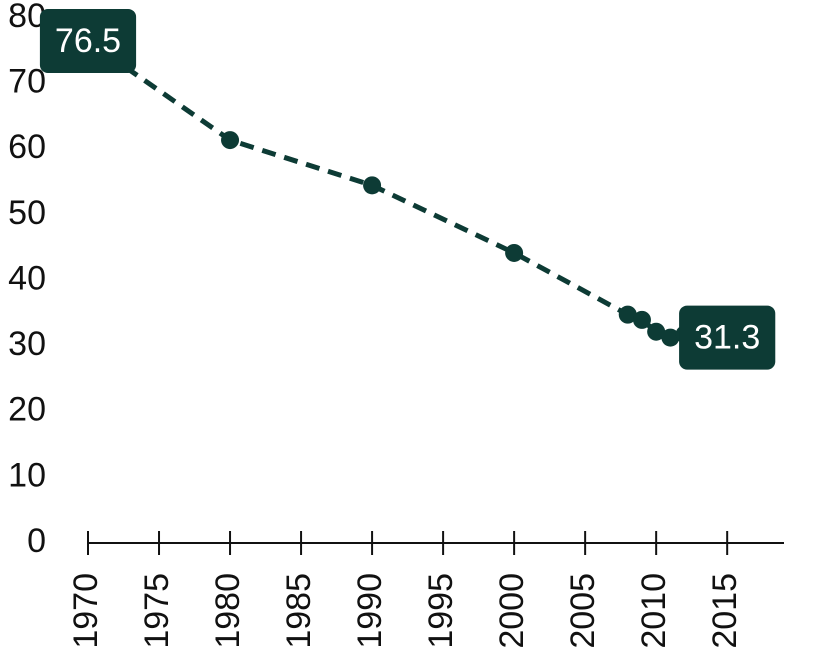 This screenshot has width=828, height=661. I want to click on y-tick-label: 50, so click(27, 213).